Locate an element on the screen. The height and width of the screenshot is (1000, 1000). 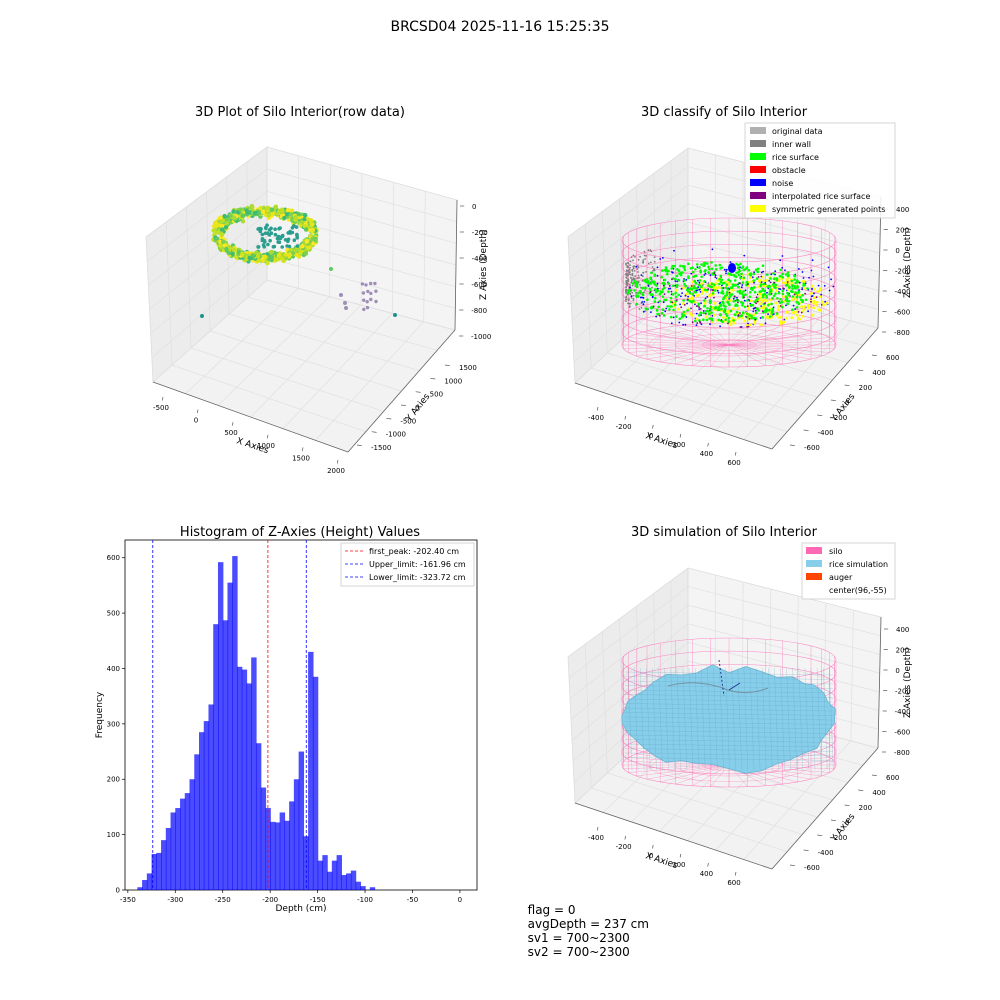
tick-label: 500 is located at coordinates (113, 614).